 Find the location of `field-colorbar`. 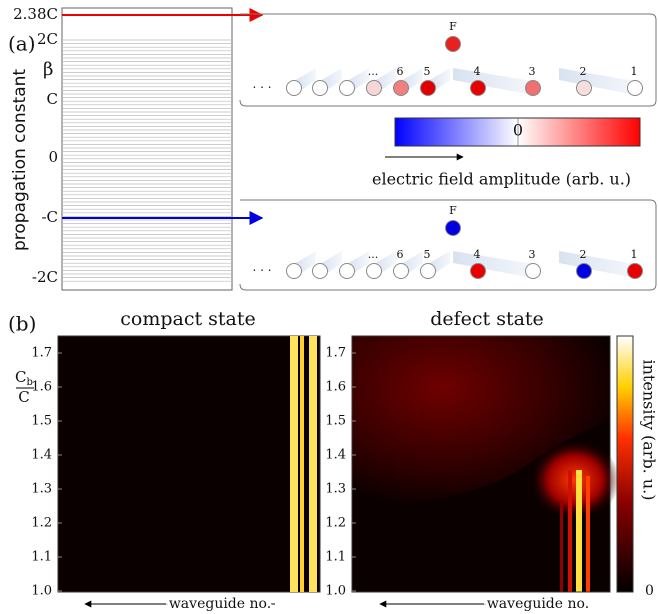

field-colorbar is located at coordinates (517, 132).